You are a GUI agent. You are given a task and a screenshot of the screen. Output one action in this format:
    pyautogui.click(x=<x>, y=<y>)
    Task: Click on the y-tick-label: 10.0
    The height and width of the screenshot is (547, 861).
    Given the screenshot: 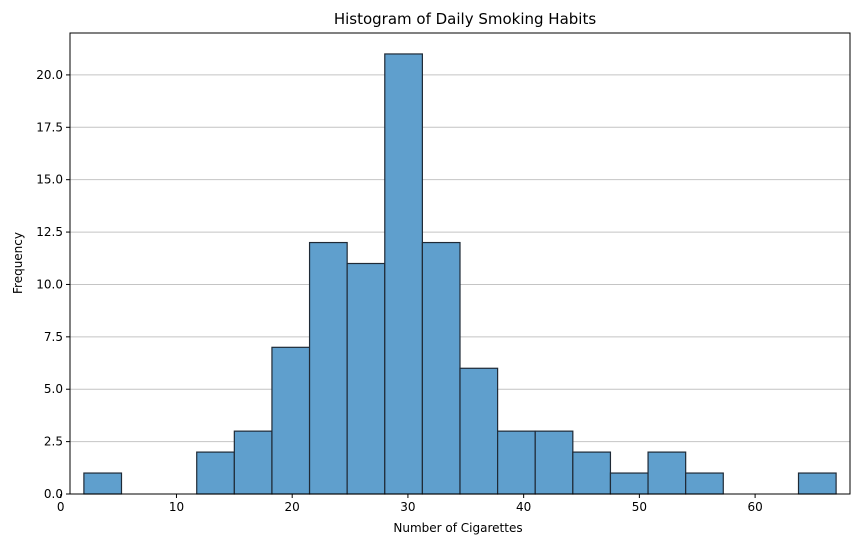 What is the action you would take?
    pyautogui.click(x=49, y=284)
    